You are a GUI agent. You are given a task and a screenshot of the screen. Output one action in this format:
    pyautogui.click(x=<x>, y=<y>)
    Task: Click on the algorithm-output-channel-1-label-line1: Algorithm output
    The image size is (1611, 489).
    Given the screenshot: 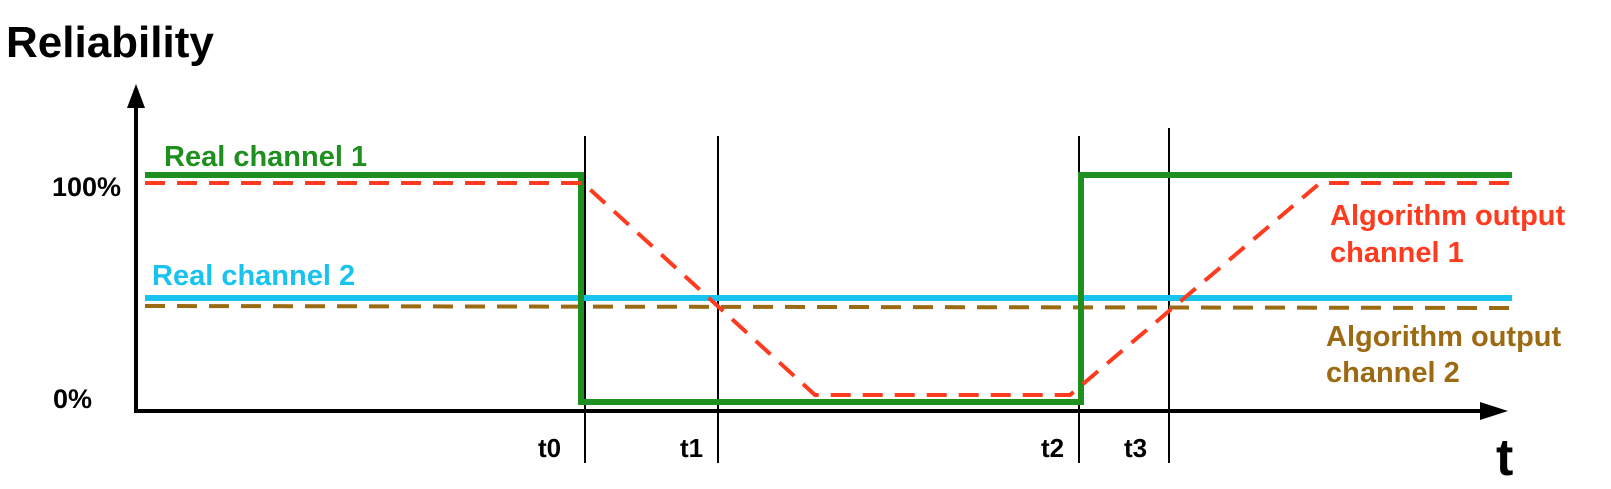 What is the action you would take?
    pyautogui.click(x=1448, y=216)
    